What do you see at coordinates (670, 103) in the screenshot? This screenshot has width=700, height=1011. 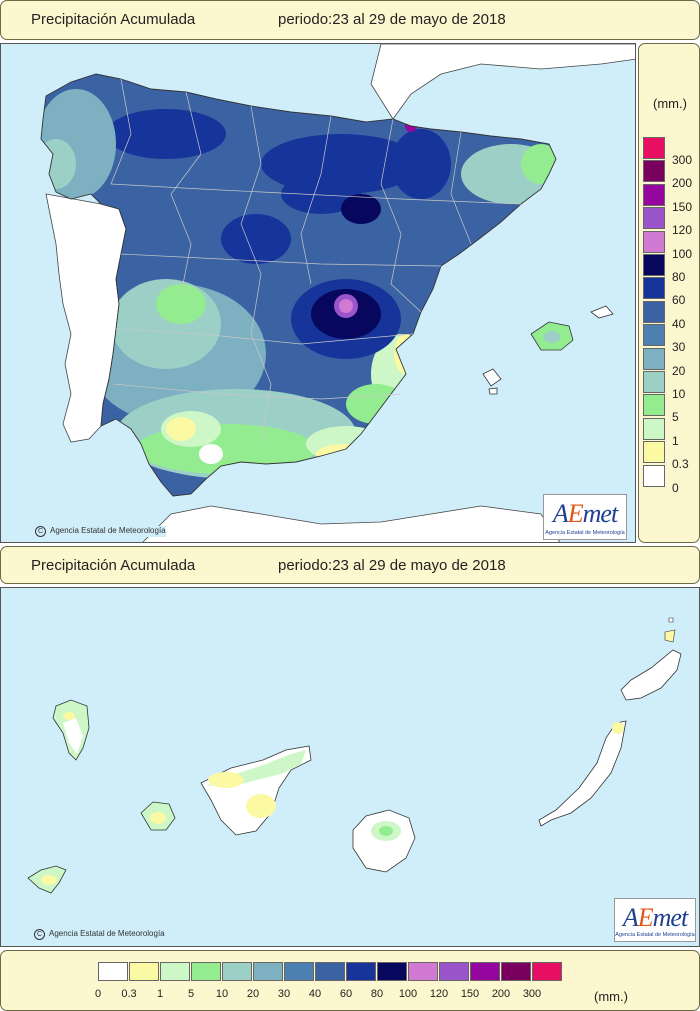 I see `vertical-legend-unit: (mm.)` at bounding box center [670, 103].